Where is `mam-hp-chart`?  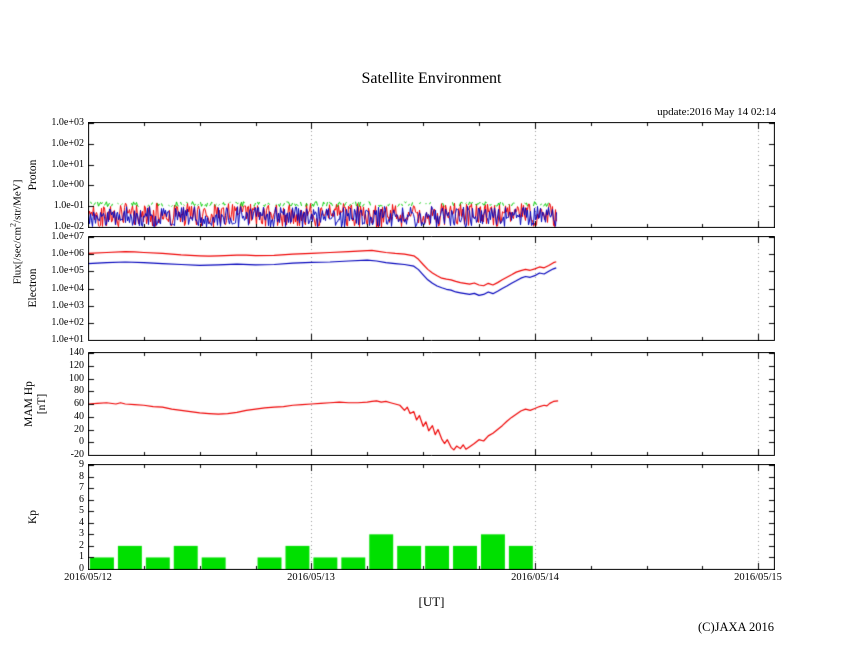
mam-hp-chart is located at coordinates (431, 404).